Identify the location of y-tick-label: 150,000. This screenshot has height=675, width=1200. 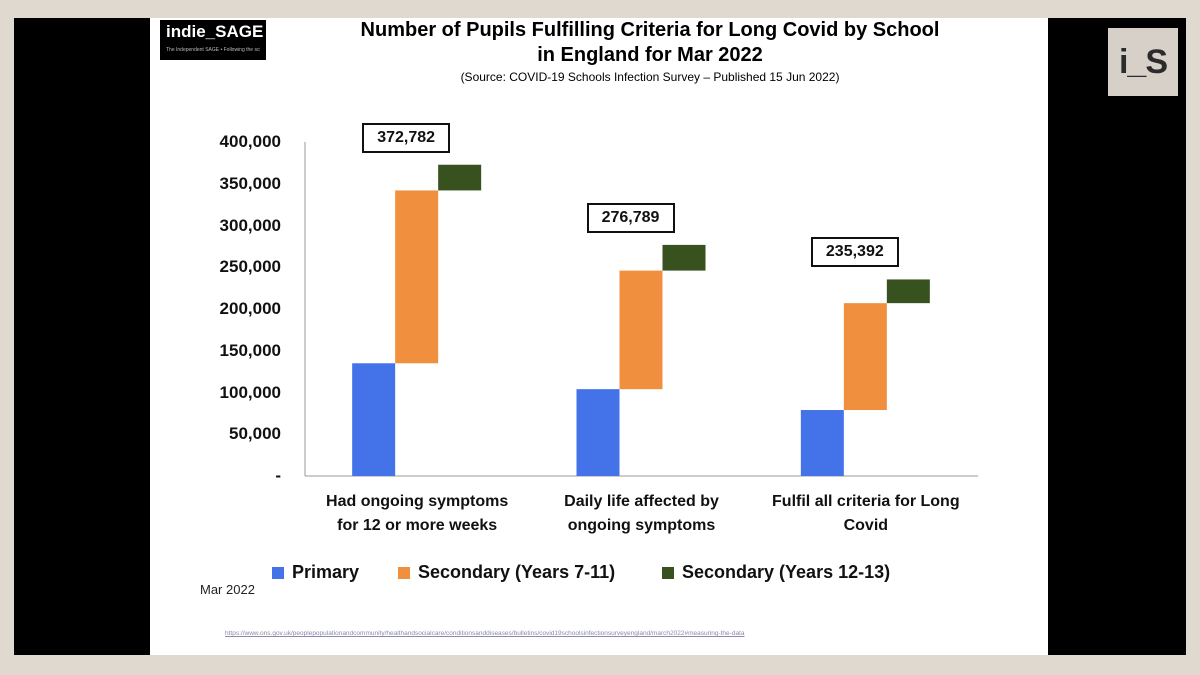
(250, 350).